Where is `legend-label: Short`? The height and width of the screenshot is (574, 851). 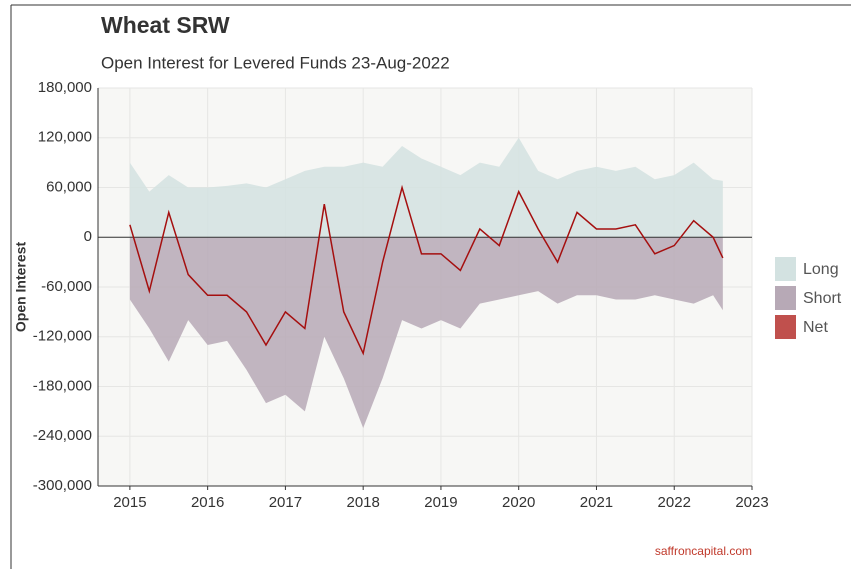 legend-label: Short is located at coordinates (822, 298).